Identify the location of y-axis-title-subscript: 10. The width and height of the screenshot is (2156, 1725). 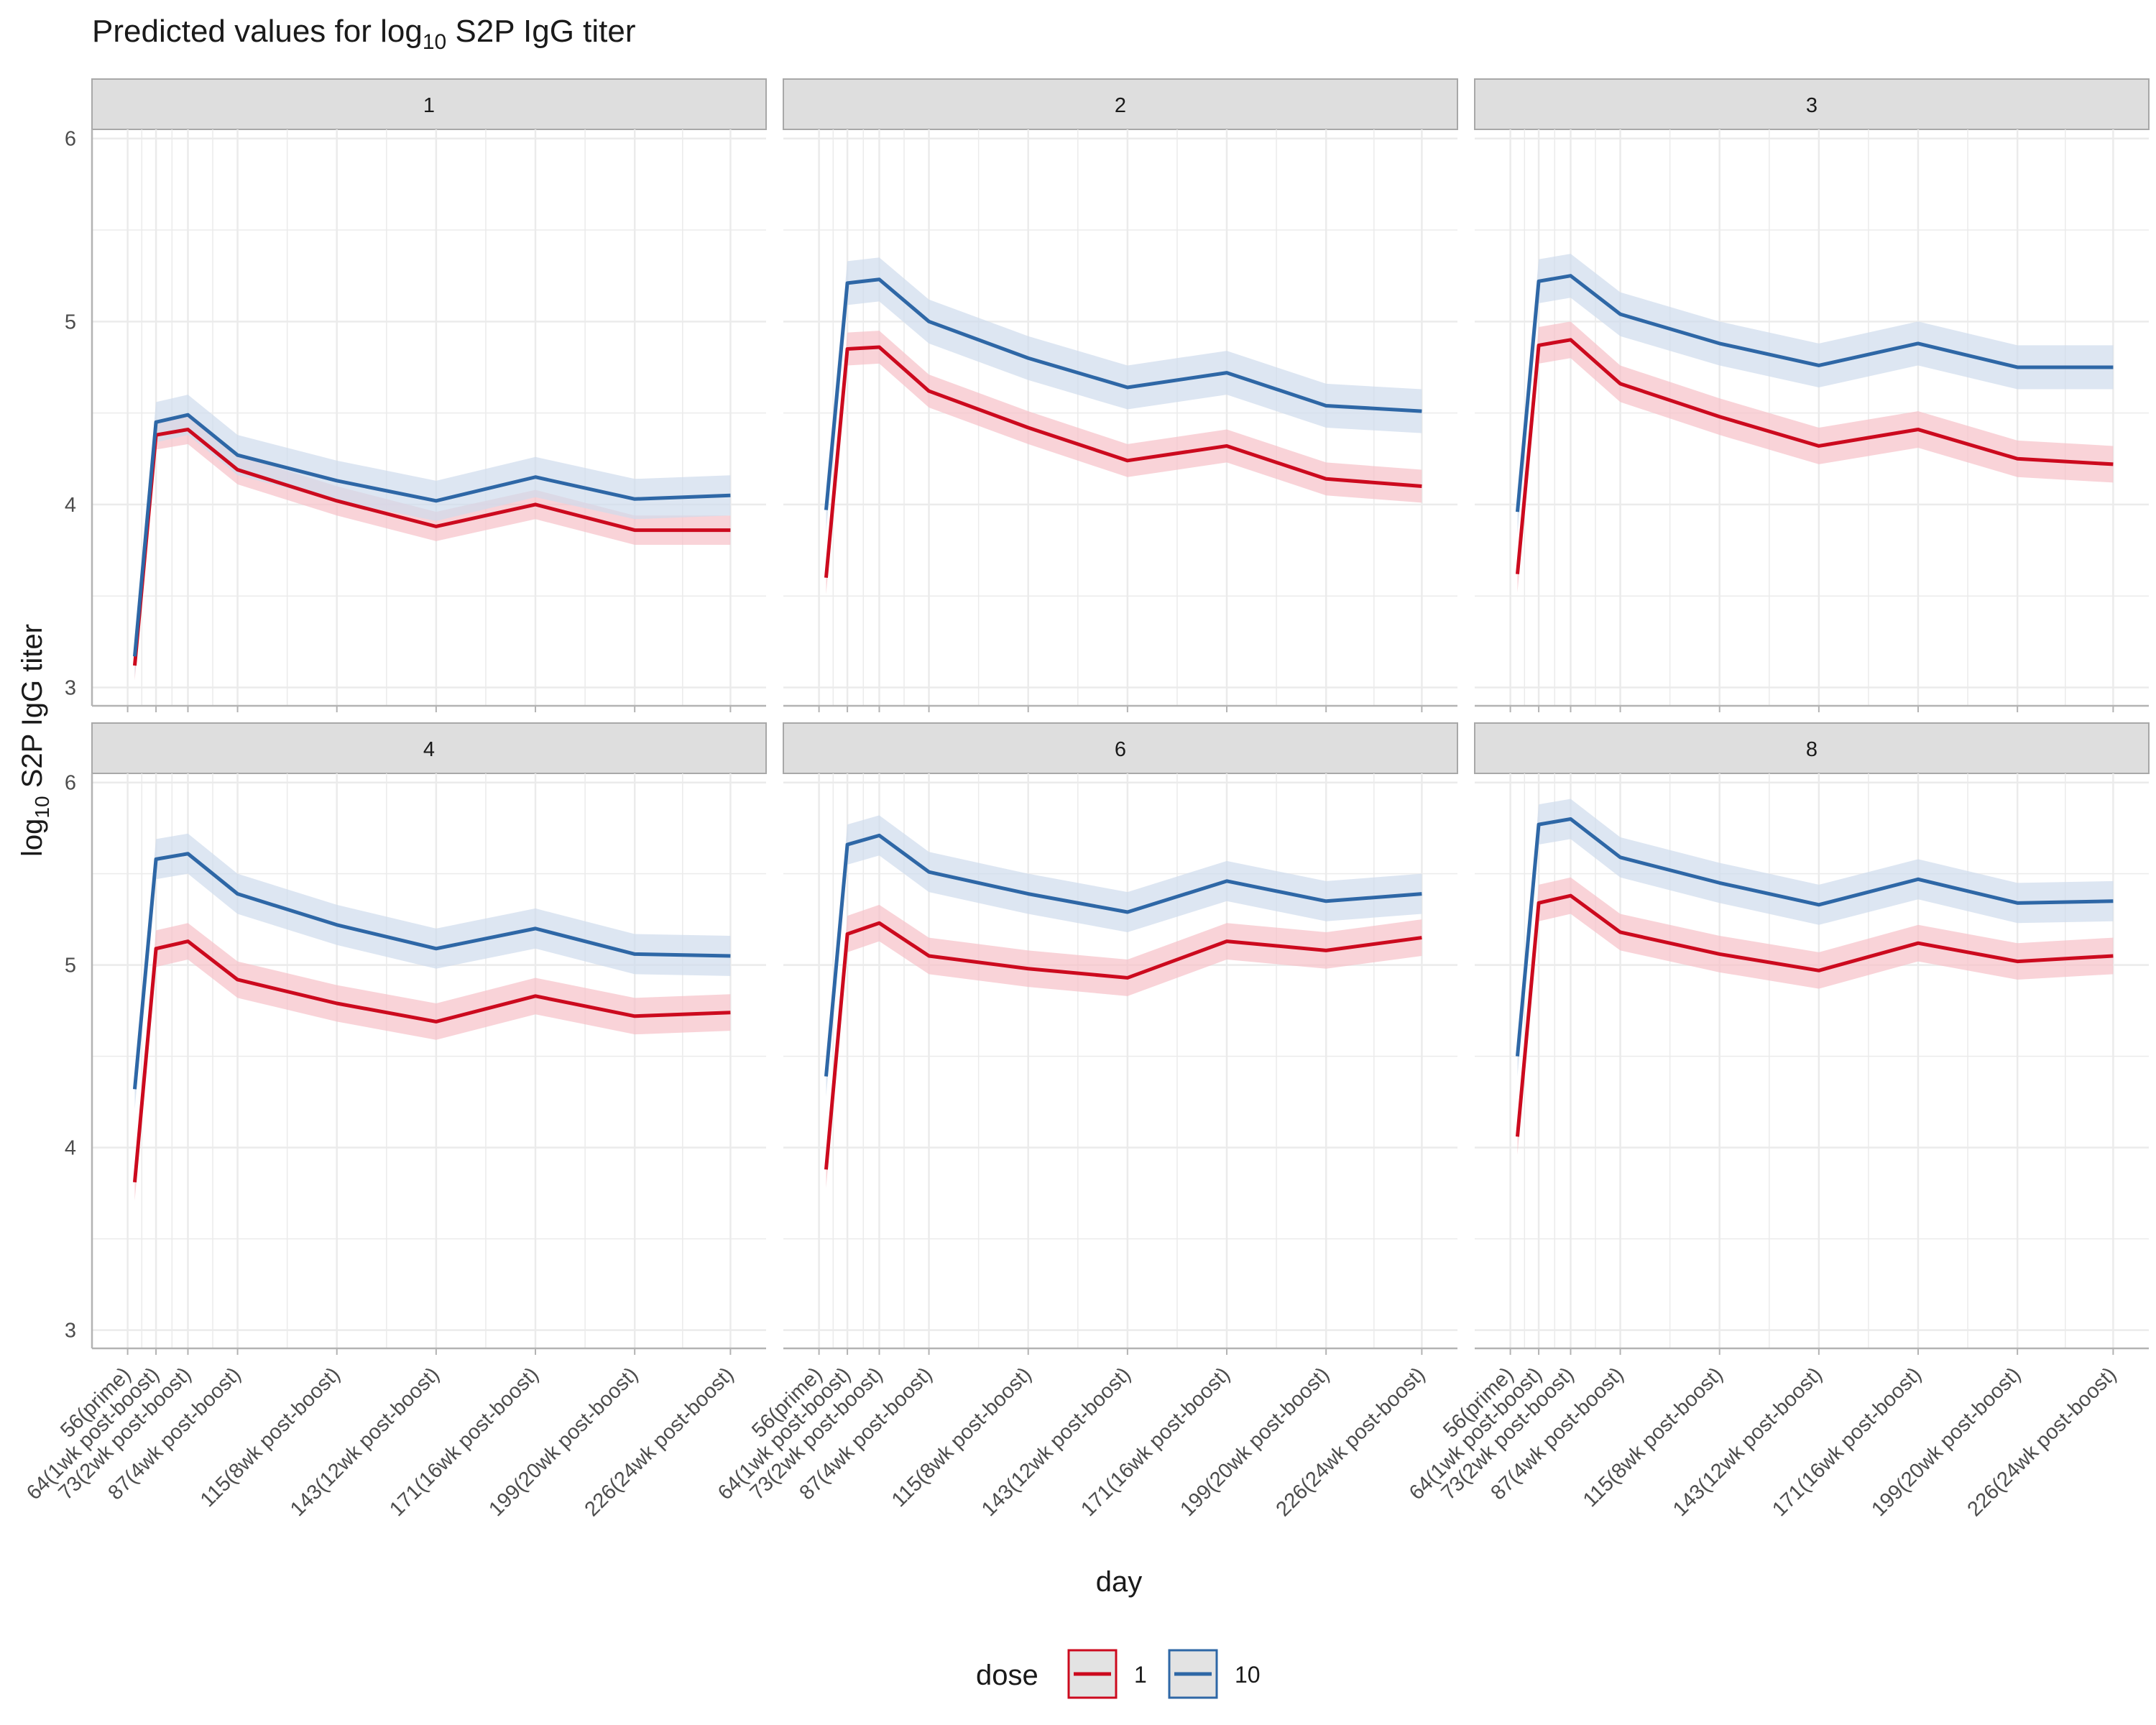
(42, 807).